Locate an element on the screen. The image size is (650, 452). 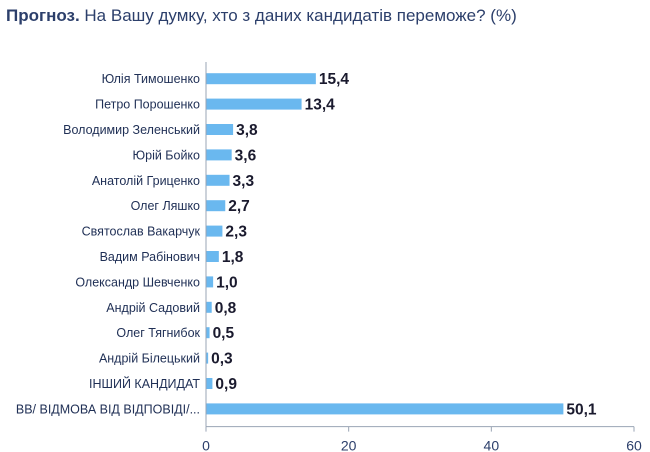
category-label-1: Петро Порошенко is located at coordinates (147, 105).